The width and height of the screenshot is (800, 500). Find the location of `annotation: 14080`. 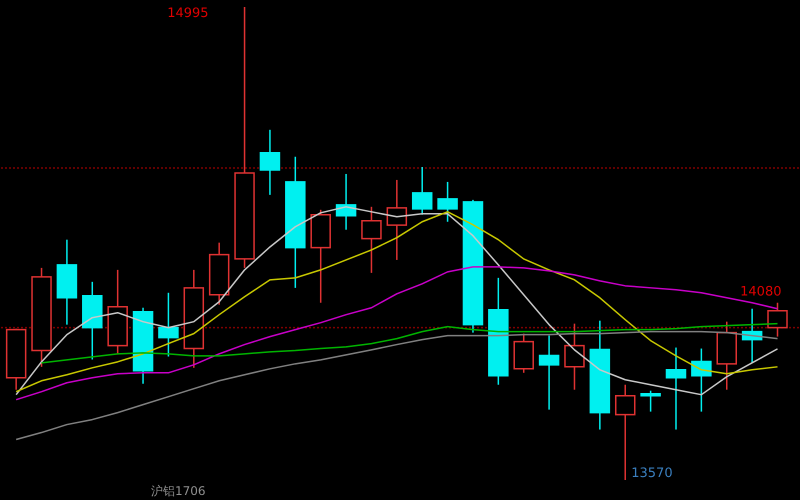

annotation: 14080 is located at coordinates (761, 292).